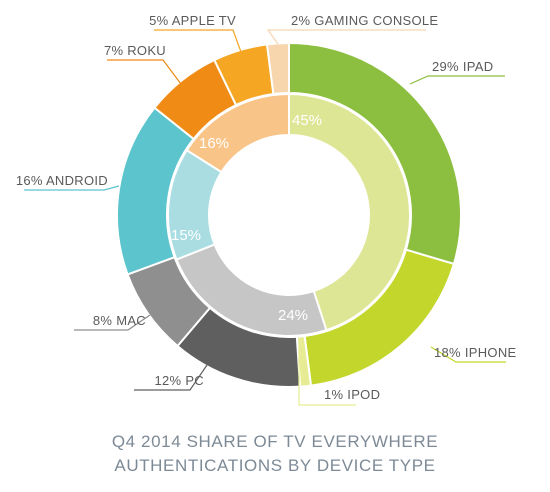  What do you see at coordinates (475, 352) in the screenshot?
I see `outer-label-iphone: 18% IPHONE` at bounding box center [475, 352].